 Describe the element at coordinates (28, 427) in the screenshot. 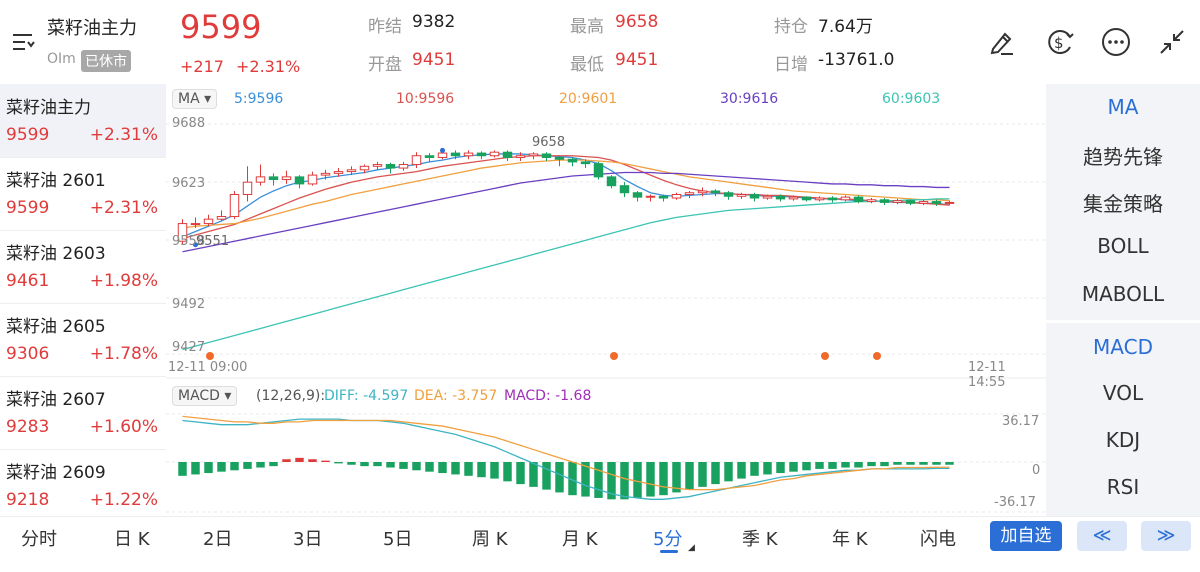

I see `contract-price: 9283` at that location.